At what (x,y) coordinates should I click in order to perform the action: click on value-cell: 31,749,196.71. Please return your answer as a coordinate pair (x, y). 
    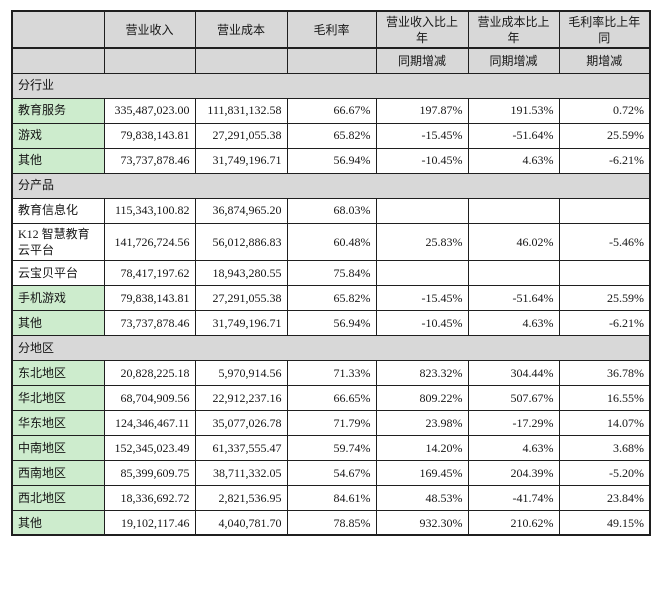
    Looking at the image, I should click on (241, 322).